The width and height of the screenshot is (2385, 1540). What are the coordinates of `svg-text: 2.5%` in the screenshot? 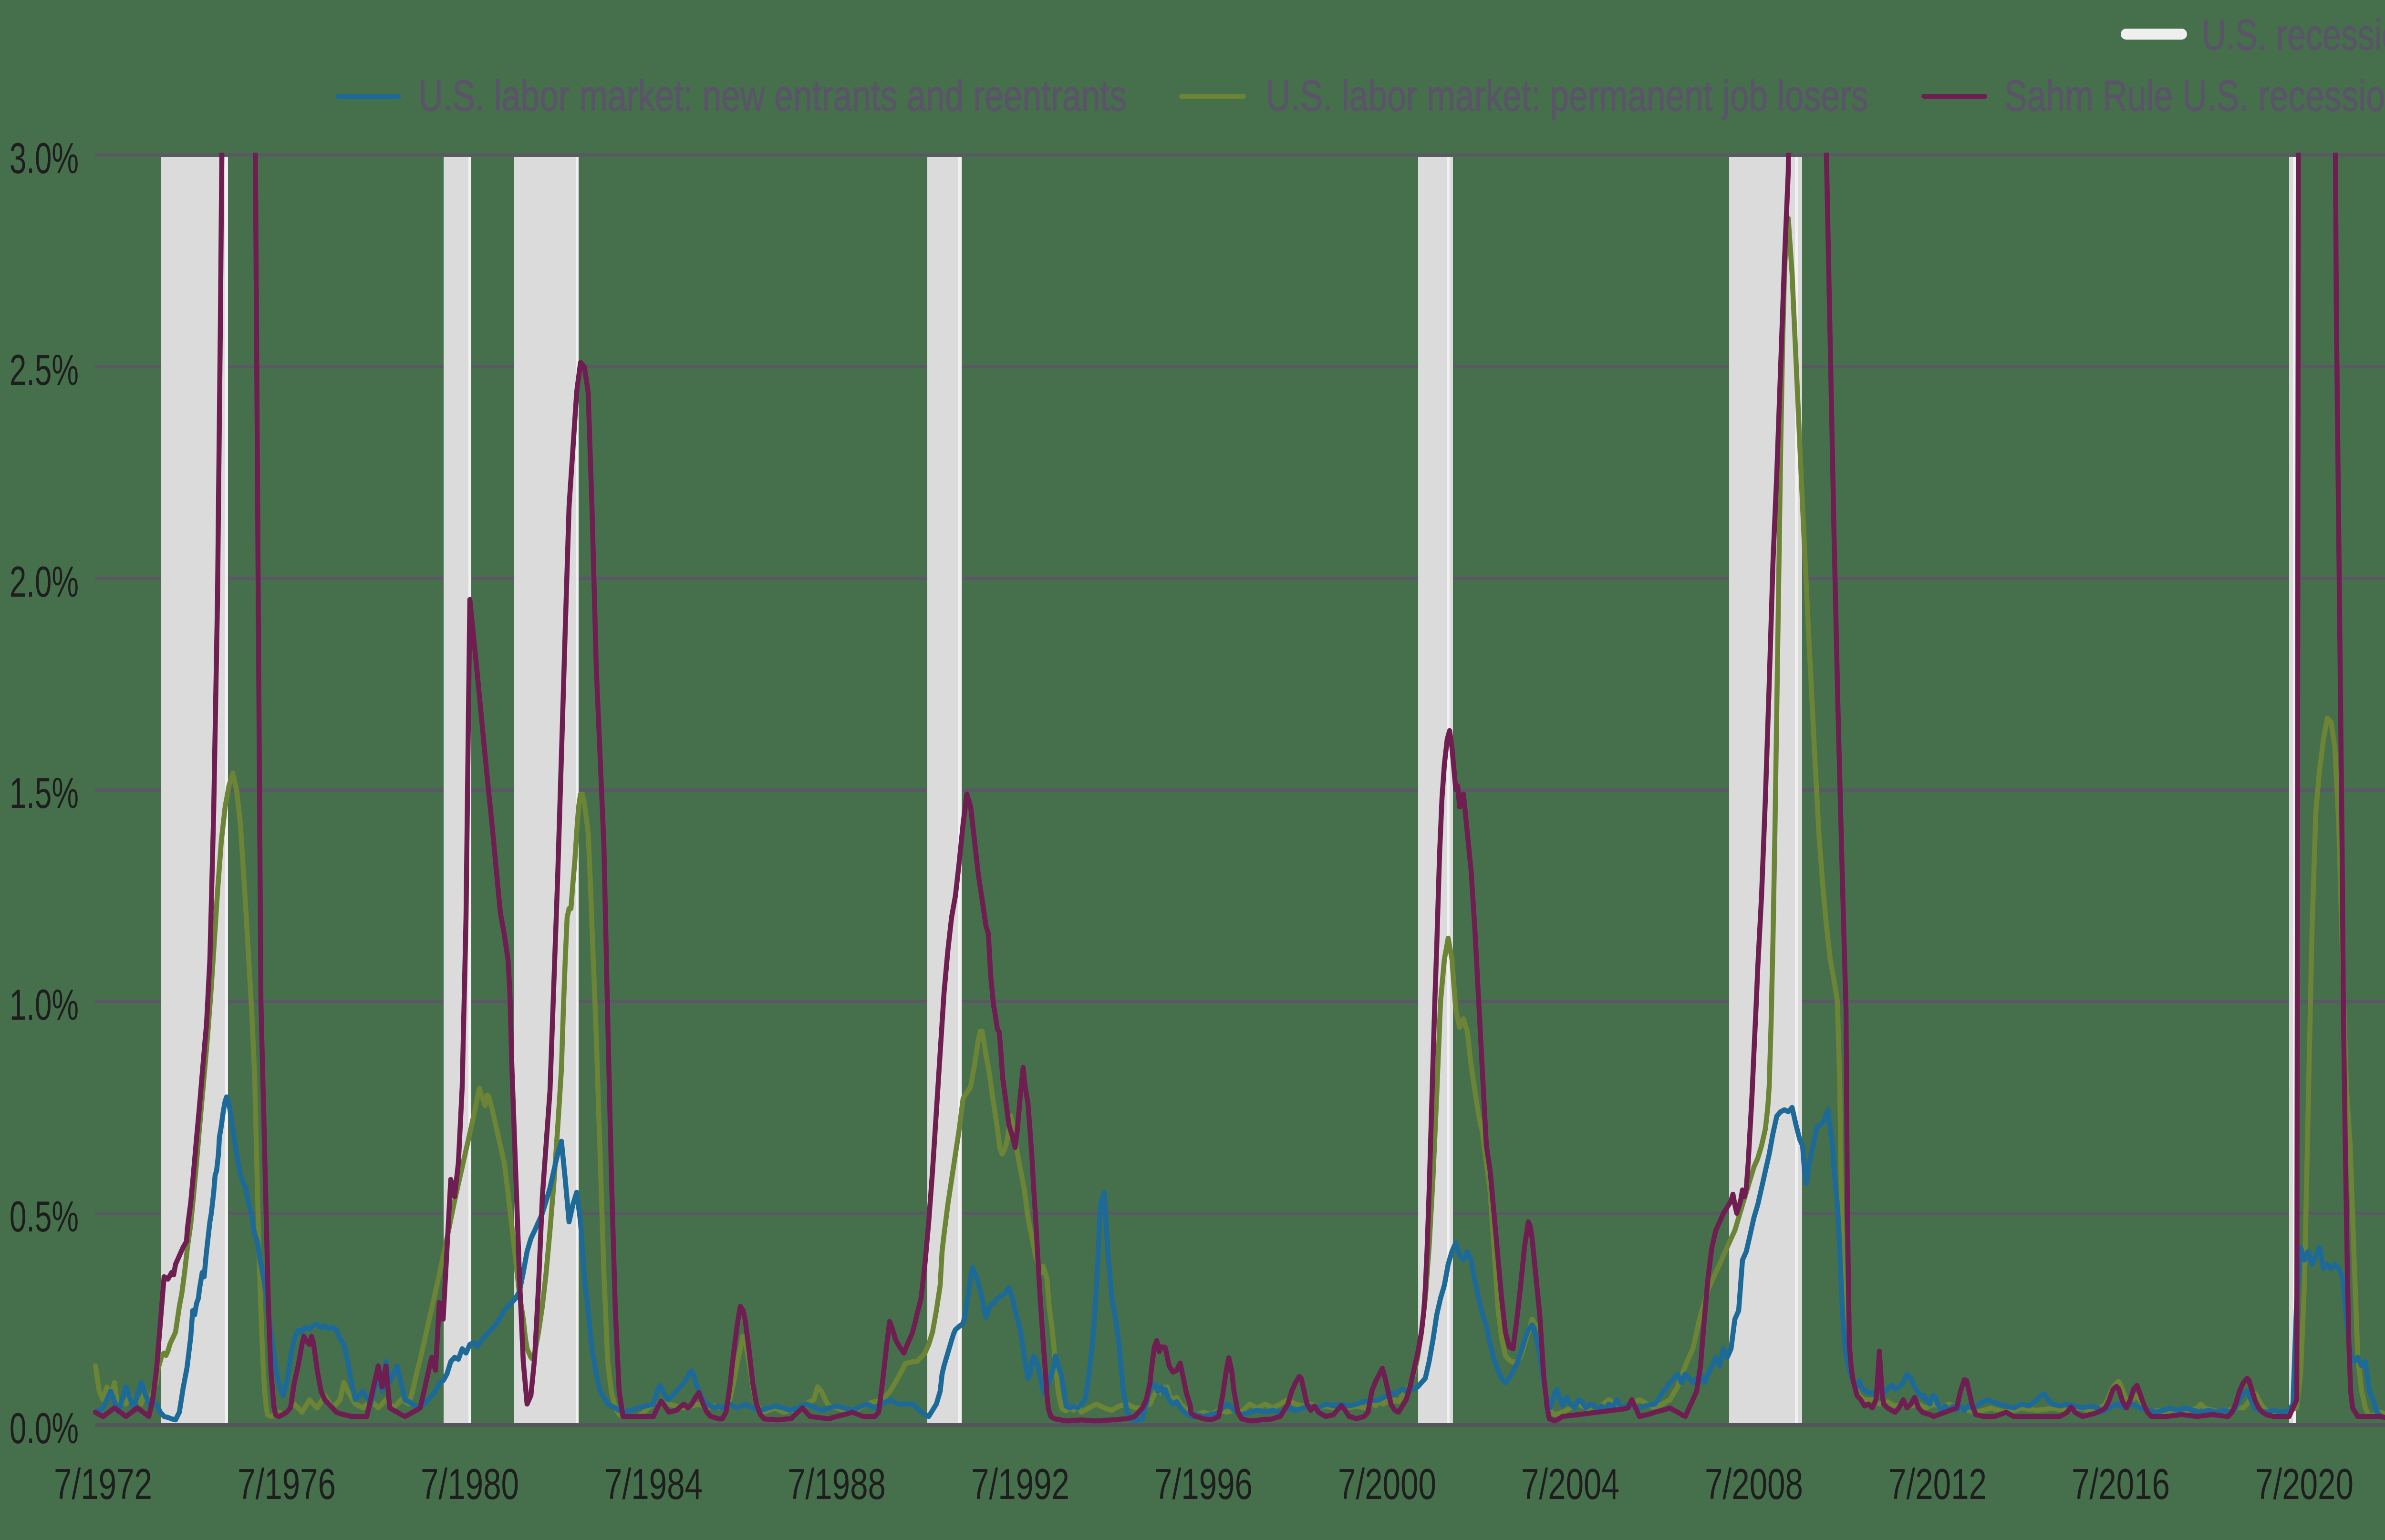 It's located at (44, 370).